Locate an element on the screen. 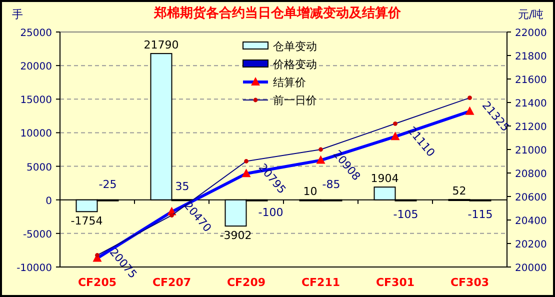 The height and width of the screenshot is (297, 555). data-label: -100 is located at coordinates (271, 212).